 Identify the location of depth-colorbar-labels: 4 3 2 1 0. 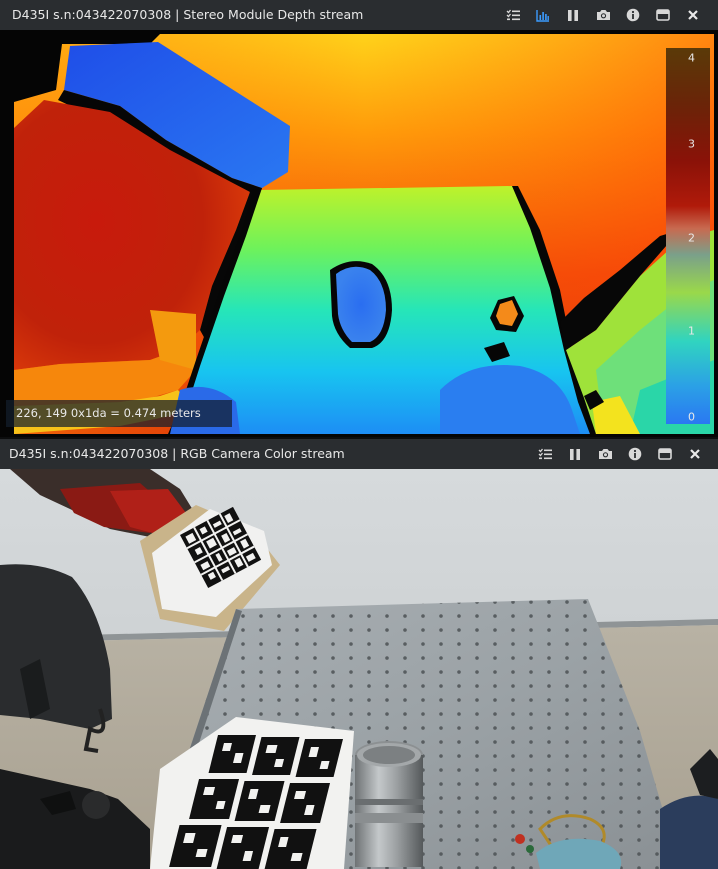
(688, 237).